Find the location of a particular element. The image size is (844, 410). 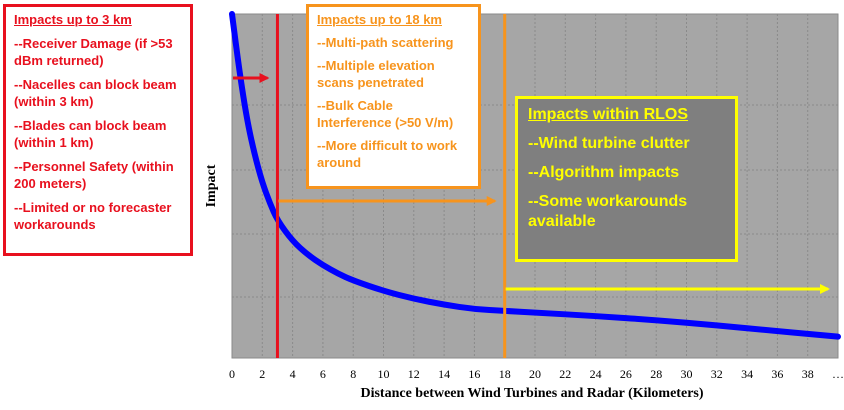

x-tick-label: 8 is located at coordinates (353, 374).